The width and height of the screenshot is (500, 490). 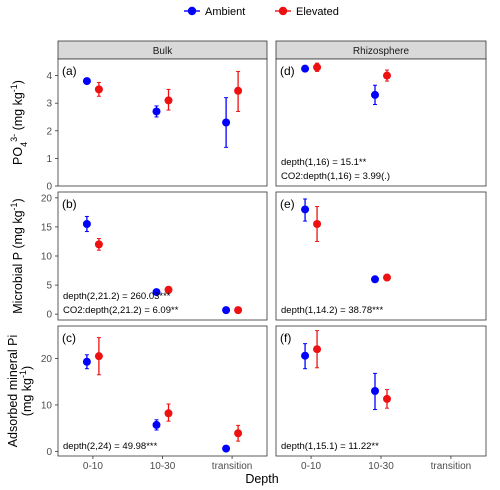 What do you see at coordinates (121, 310) in the screenshot?
I see `annotation: CO2:depth(2,21.2) = 6.09**` at bounding box center [121, 310].